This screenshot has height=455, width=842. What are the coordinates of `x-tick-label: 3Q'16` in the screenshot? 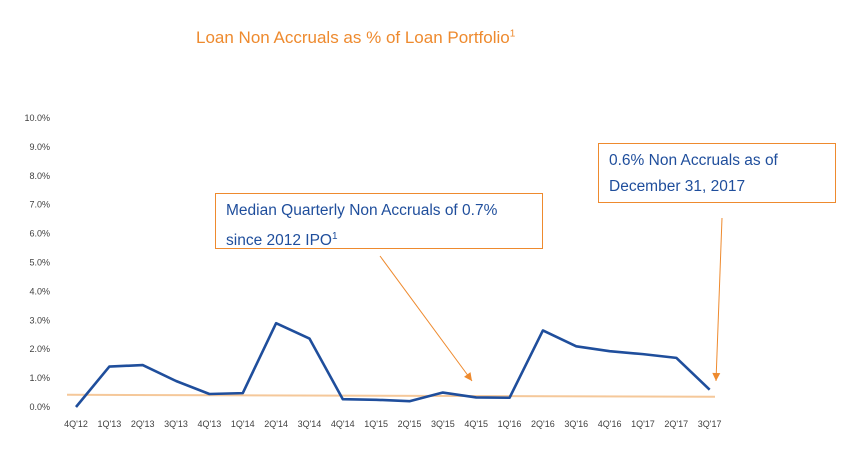 It's located at (576, 424).